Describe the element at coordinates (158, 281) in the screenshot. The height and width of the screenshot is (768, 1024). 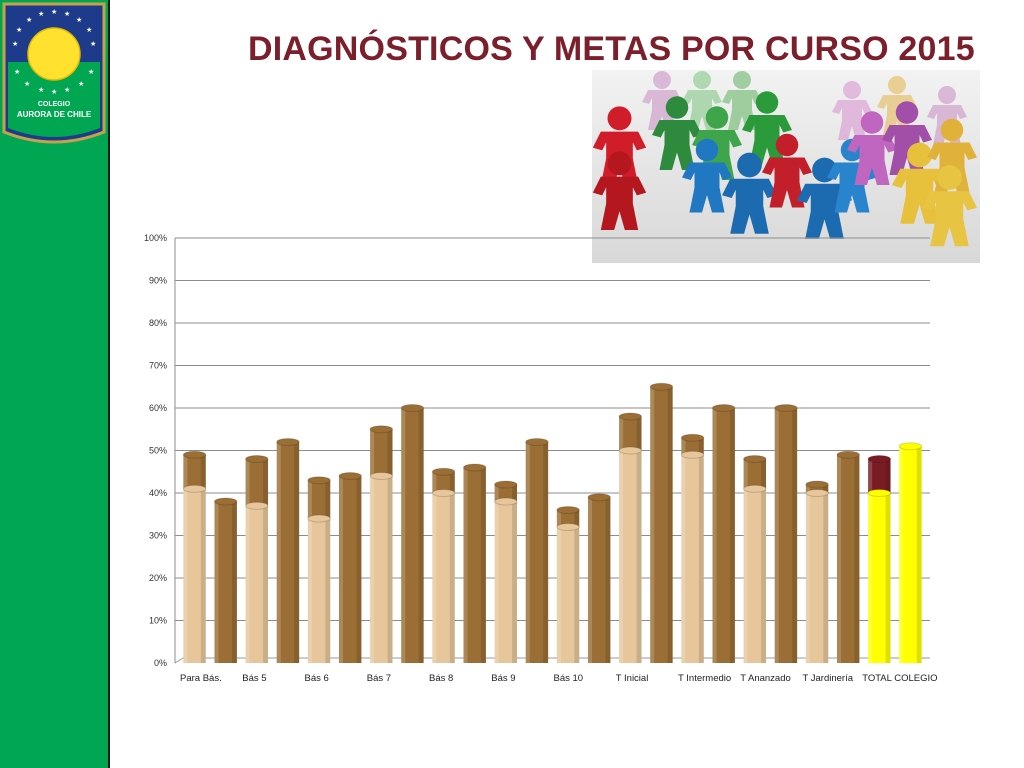
I see `y-tick-label: 90%` at that location.